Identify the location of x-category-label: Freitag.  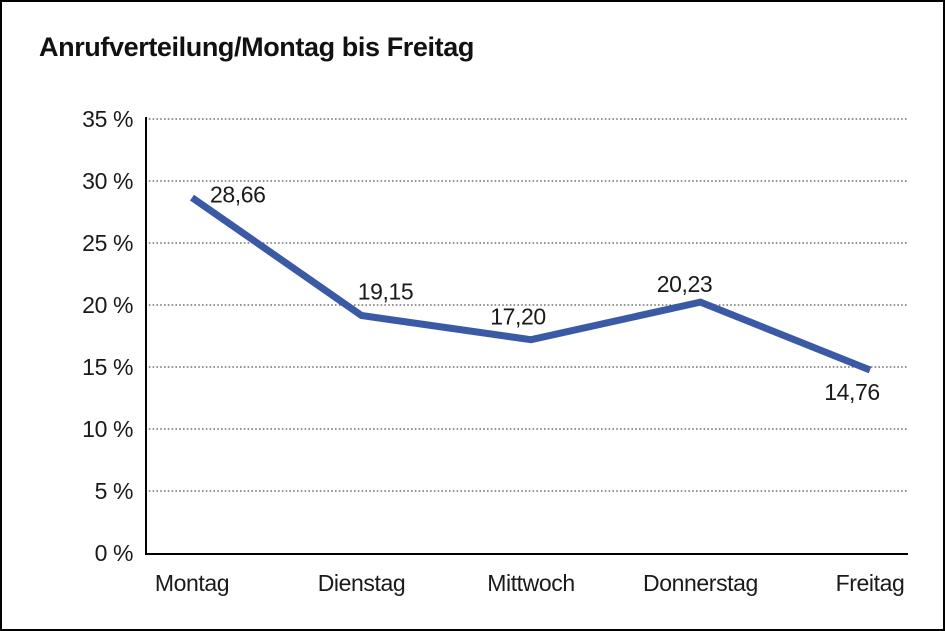
(870, 583).